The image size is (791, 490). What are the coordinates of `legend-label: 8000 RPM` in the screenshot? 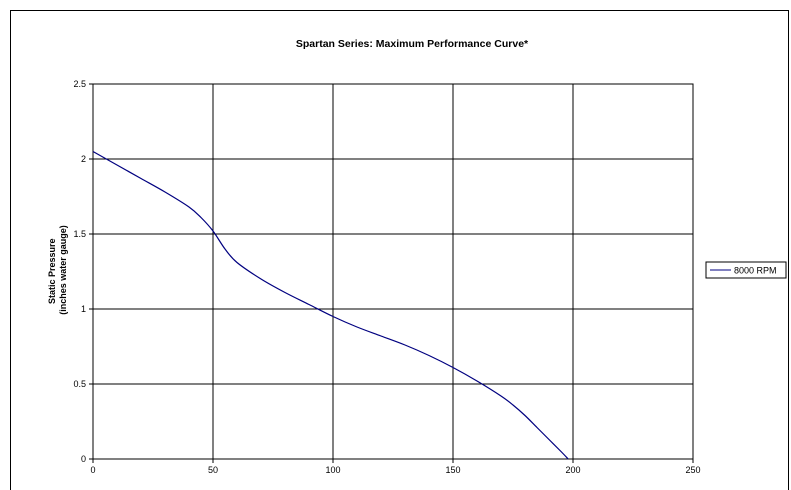 It's located at (755, 271).